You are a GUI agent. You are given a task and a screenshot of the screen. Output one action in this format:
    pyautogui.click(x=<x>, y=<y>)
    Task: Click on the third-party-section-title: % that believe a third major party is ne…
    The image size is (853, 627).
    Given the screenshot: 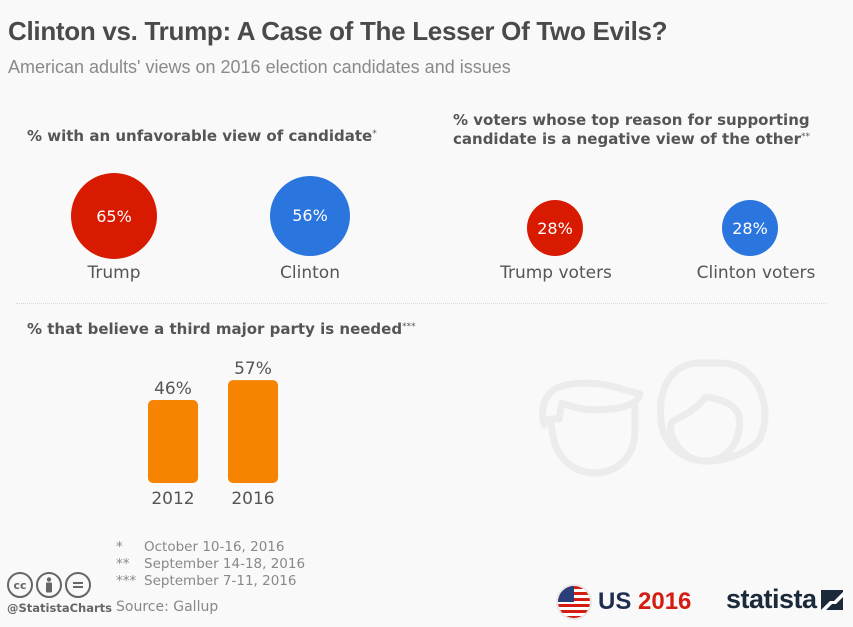 What is the action you would take?
    pyautogui.click(x=221, y=329)
    